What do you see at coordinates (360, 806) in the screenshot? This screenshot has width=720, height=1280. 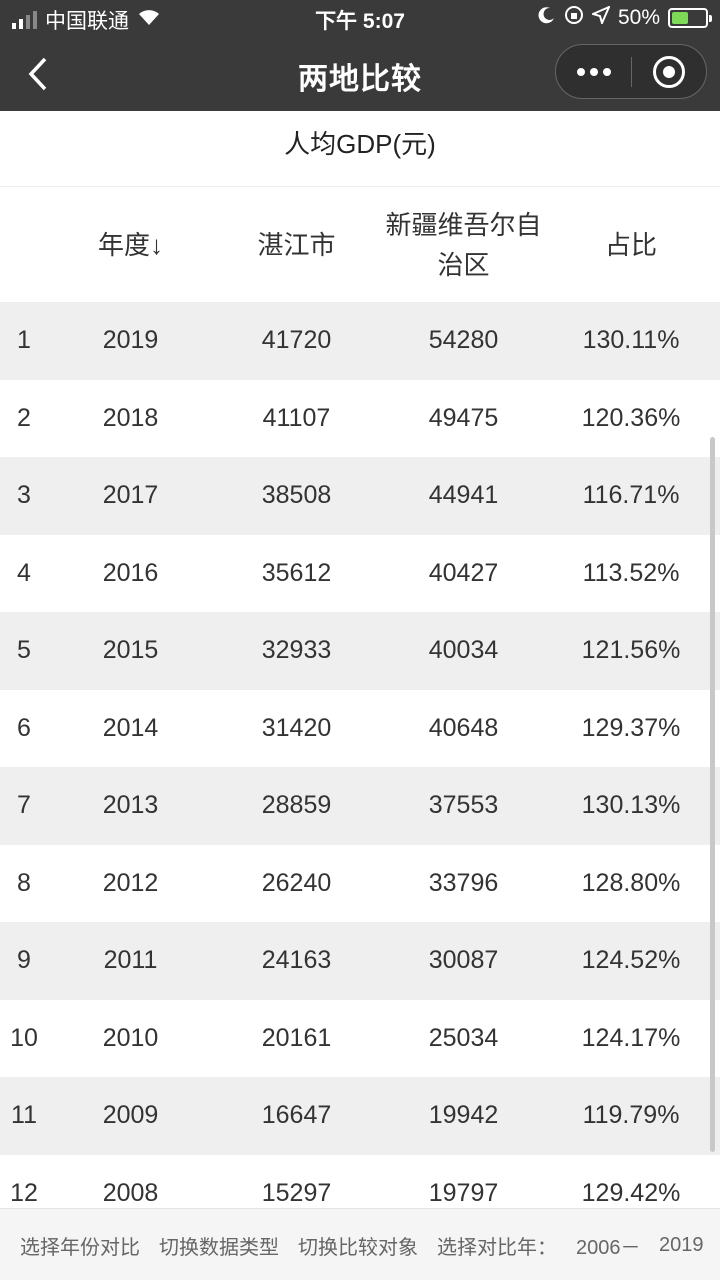 I see `table-row: 7 2013 28859 37553 130.13%` at bounding box center [360, 806].